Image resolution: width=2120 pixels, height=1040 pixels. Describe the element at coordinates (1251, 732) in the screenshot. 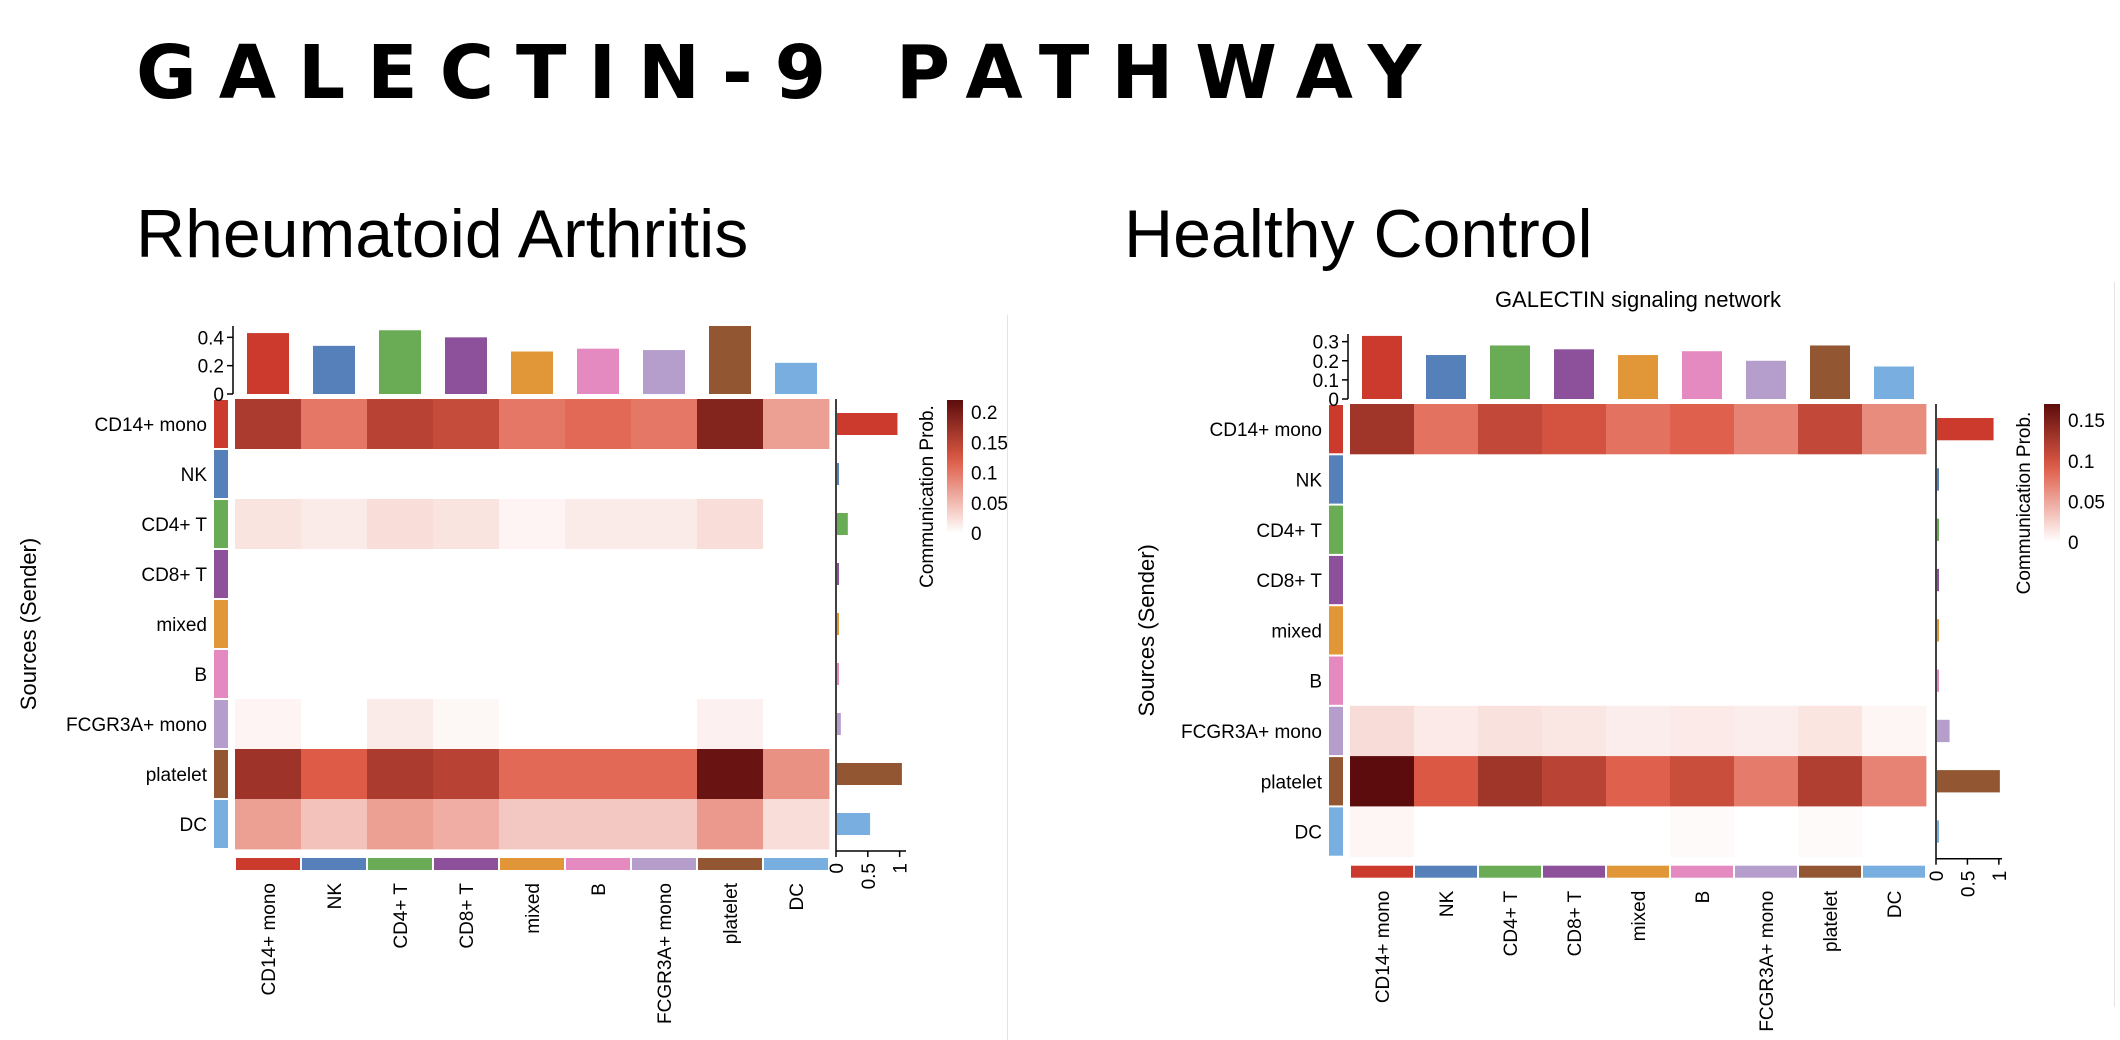

I see `row-label: FCGR3A+ mono` at that location.